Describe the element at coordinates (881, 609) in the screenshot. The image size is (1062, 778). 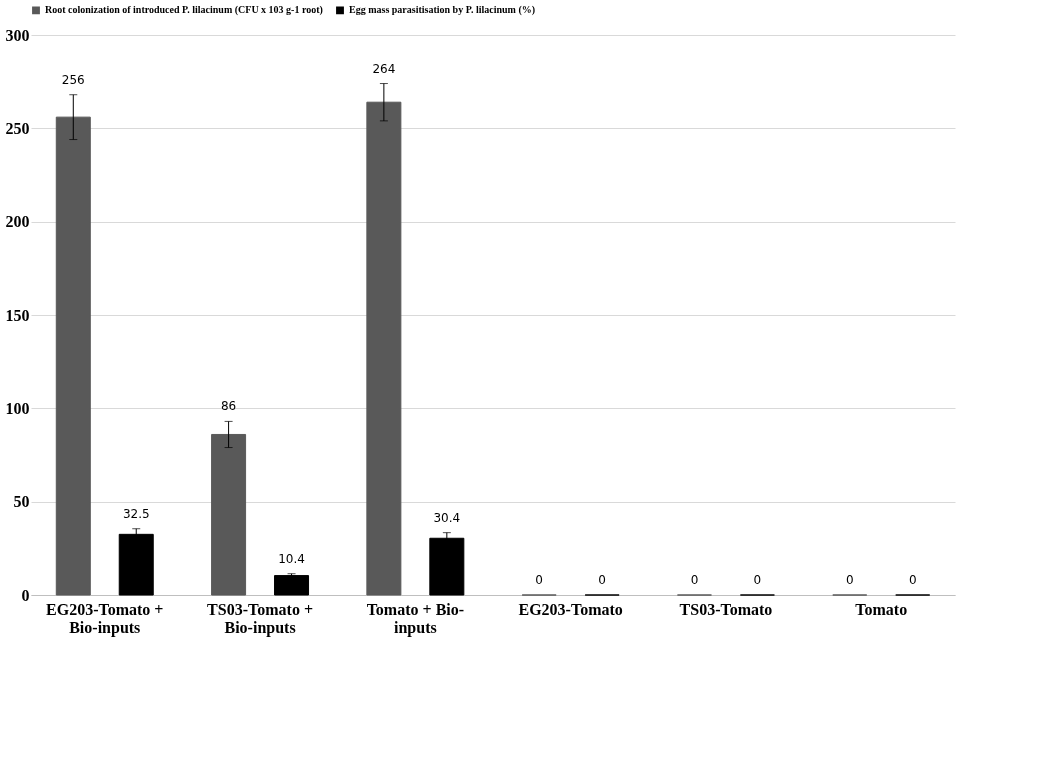
I see `x-tick-label: Tomato` at that location.